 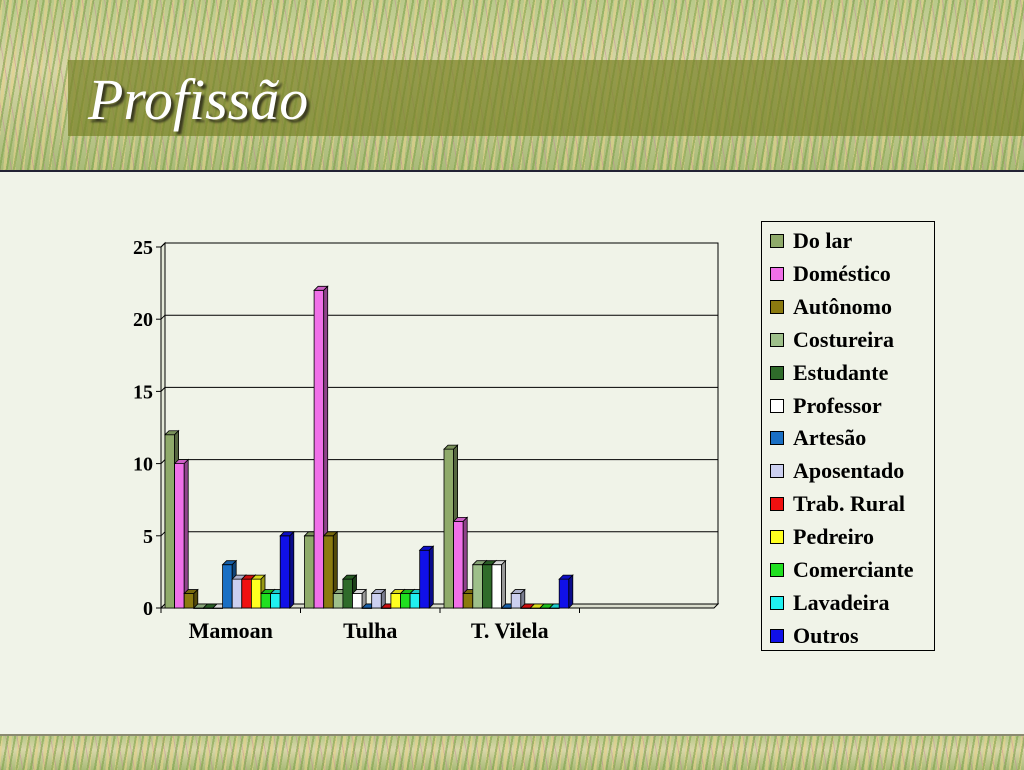 I want to click on y-tick-label: 5, so click(x=148, y=537).